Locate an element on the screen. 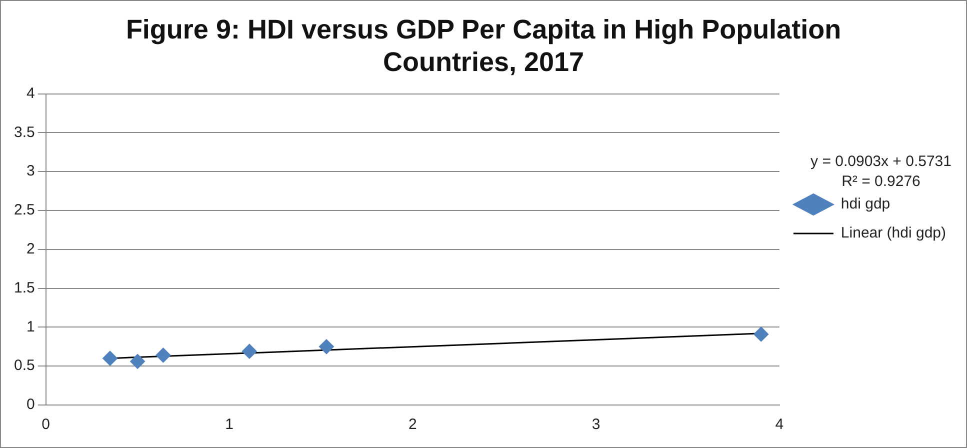 This screenshot has width=967, height=448. y-tick-label: 3 is located at coordinates (30, 171).